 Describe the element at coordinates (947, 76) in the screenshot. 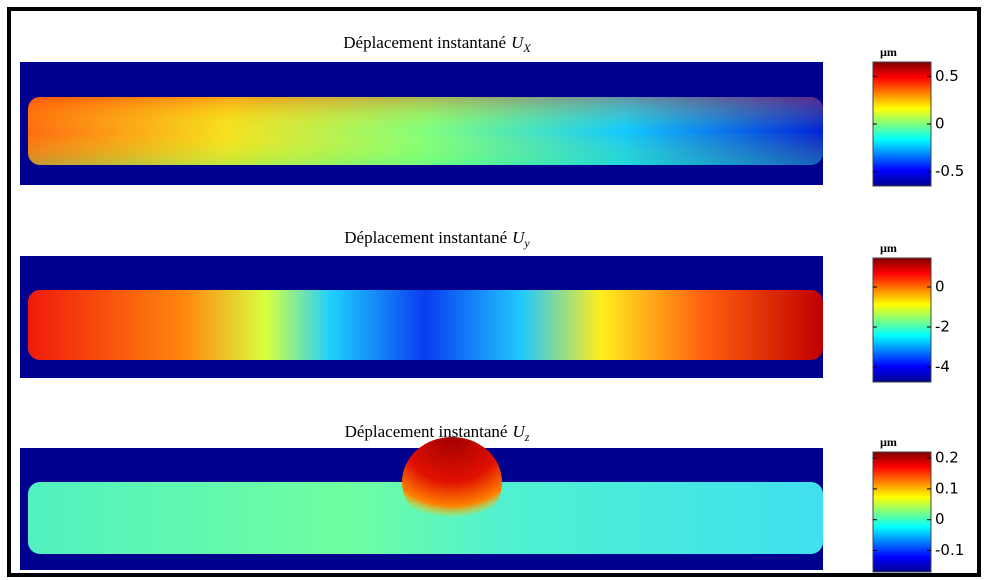

I see `colorbar-tick-label: 0.5` at that location.